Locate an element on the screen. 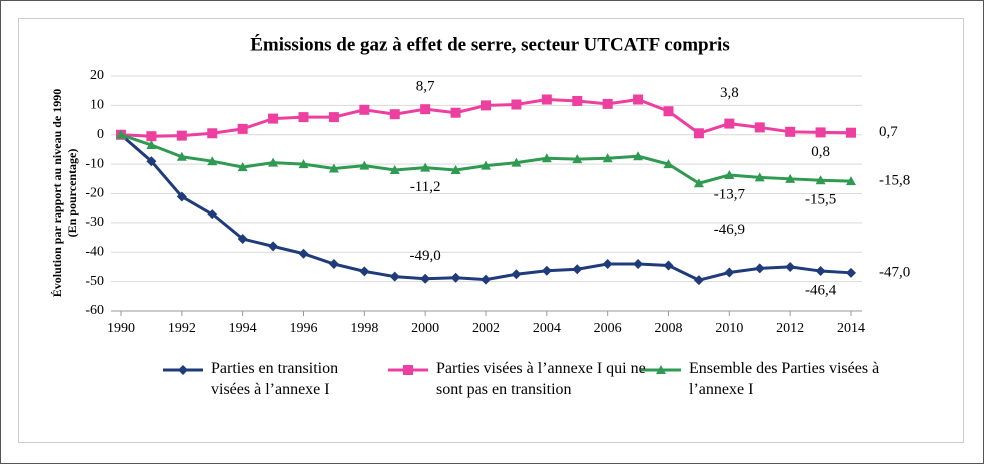 This screenshot has width=984, height=464. x-tick-label: 2010 is located at coordinates (729, 328).